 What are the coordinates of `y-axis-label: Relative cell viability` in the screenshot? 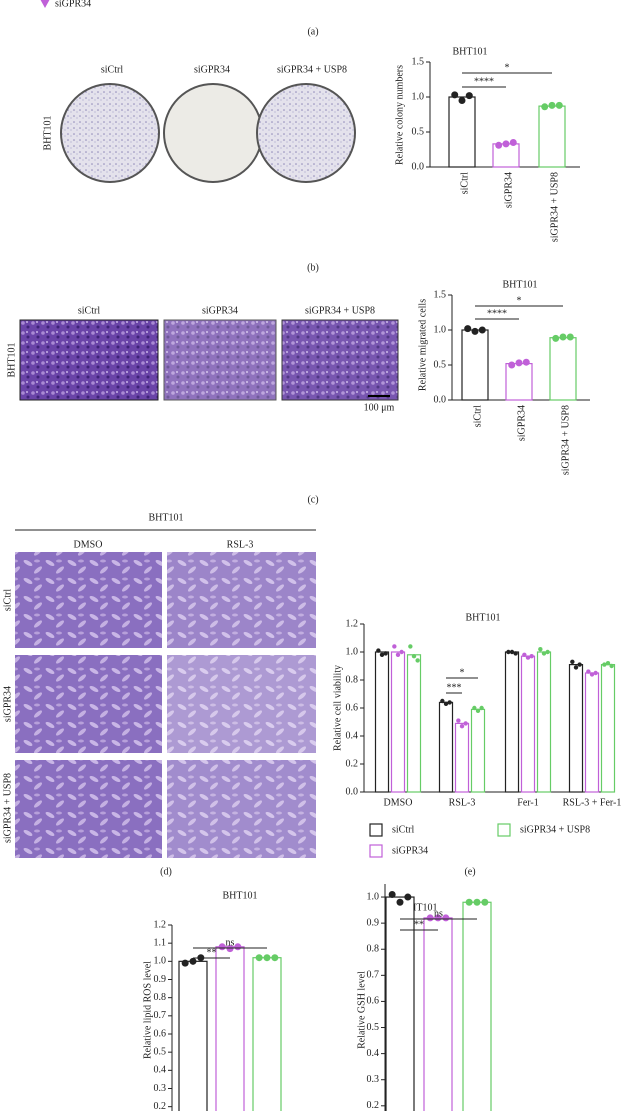 It's located at (337, 708).